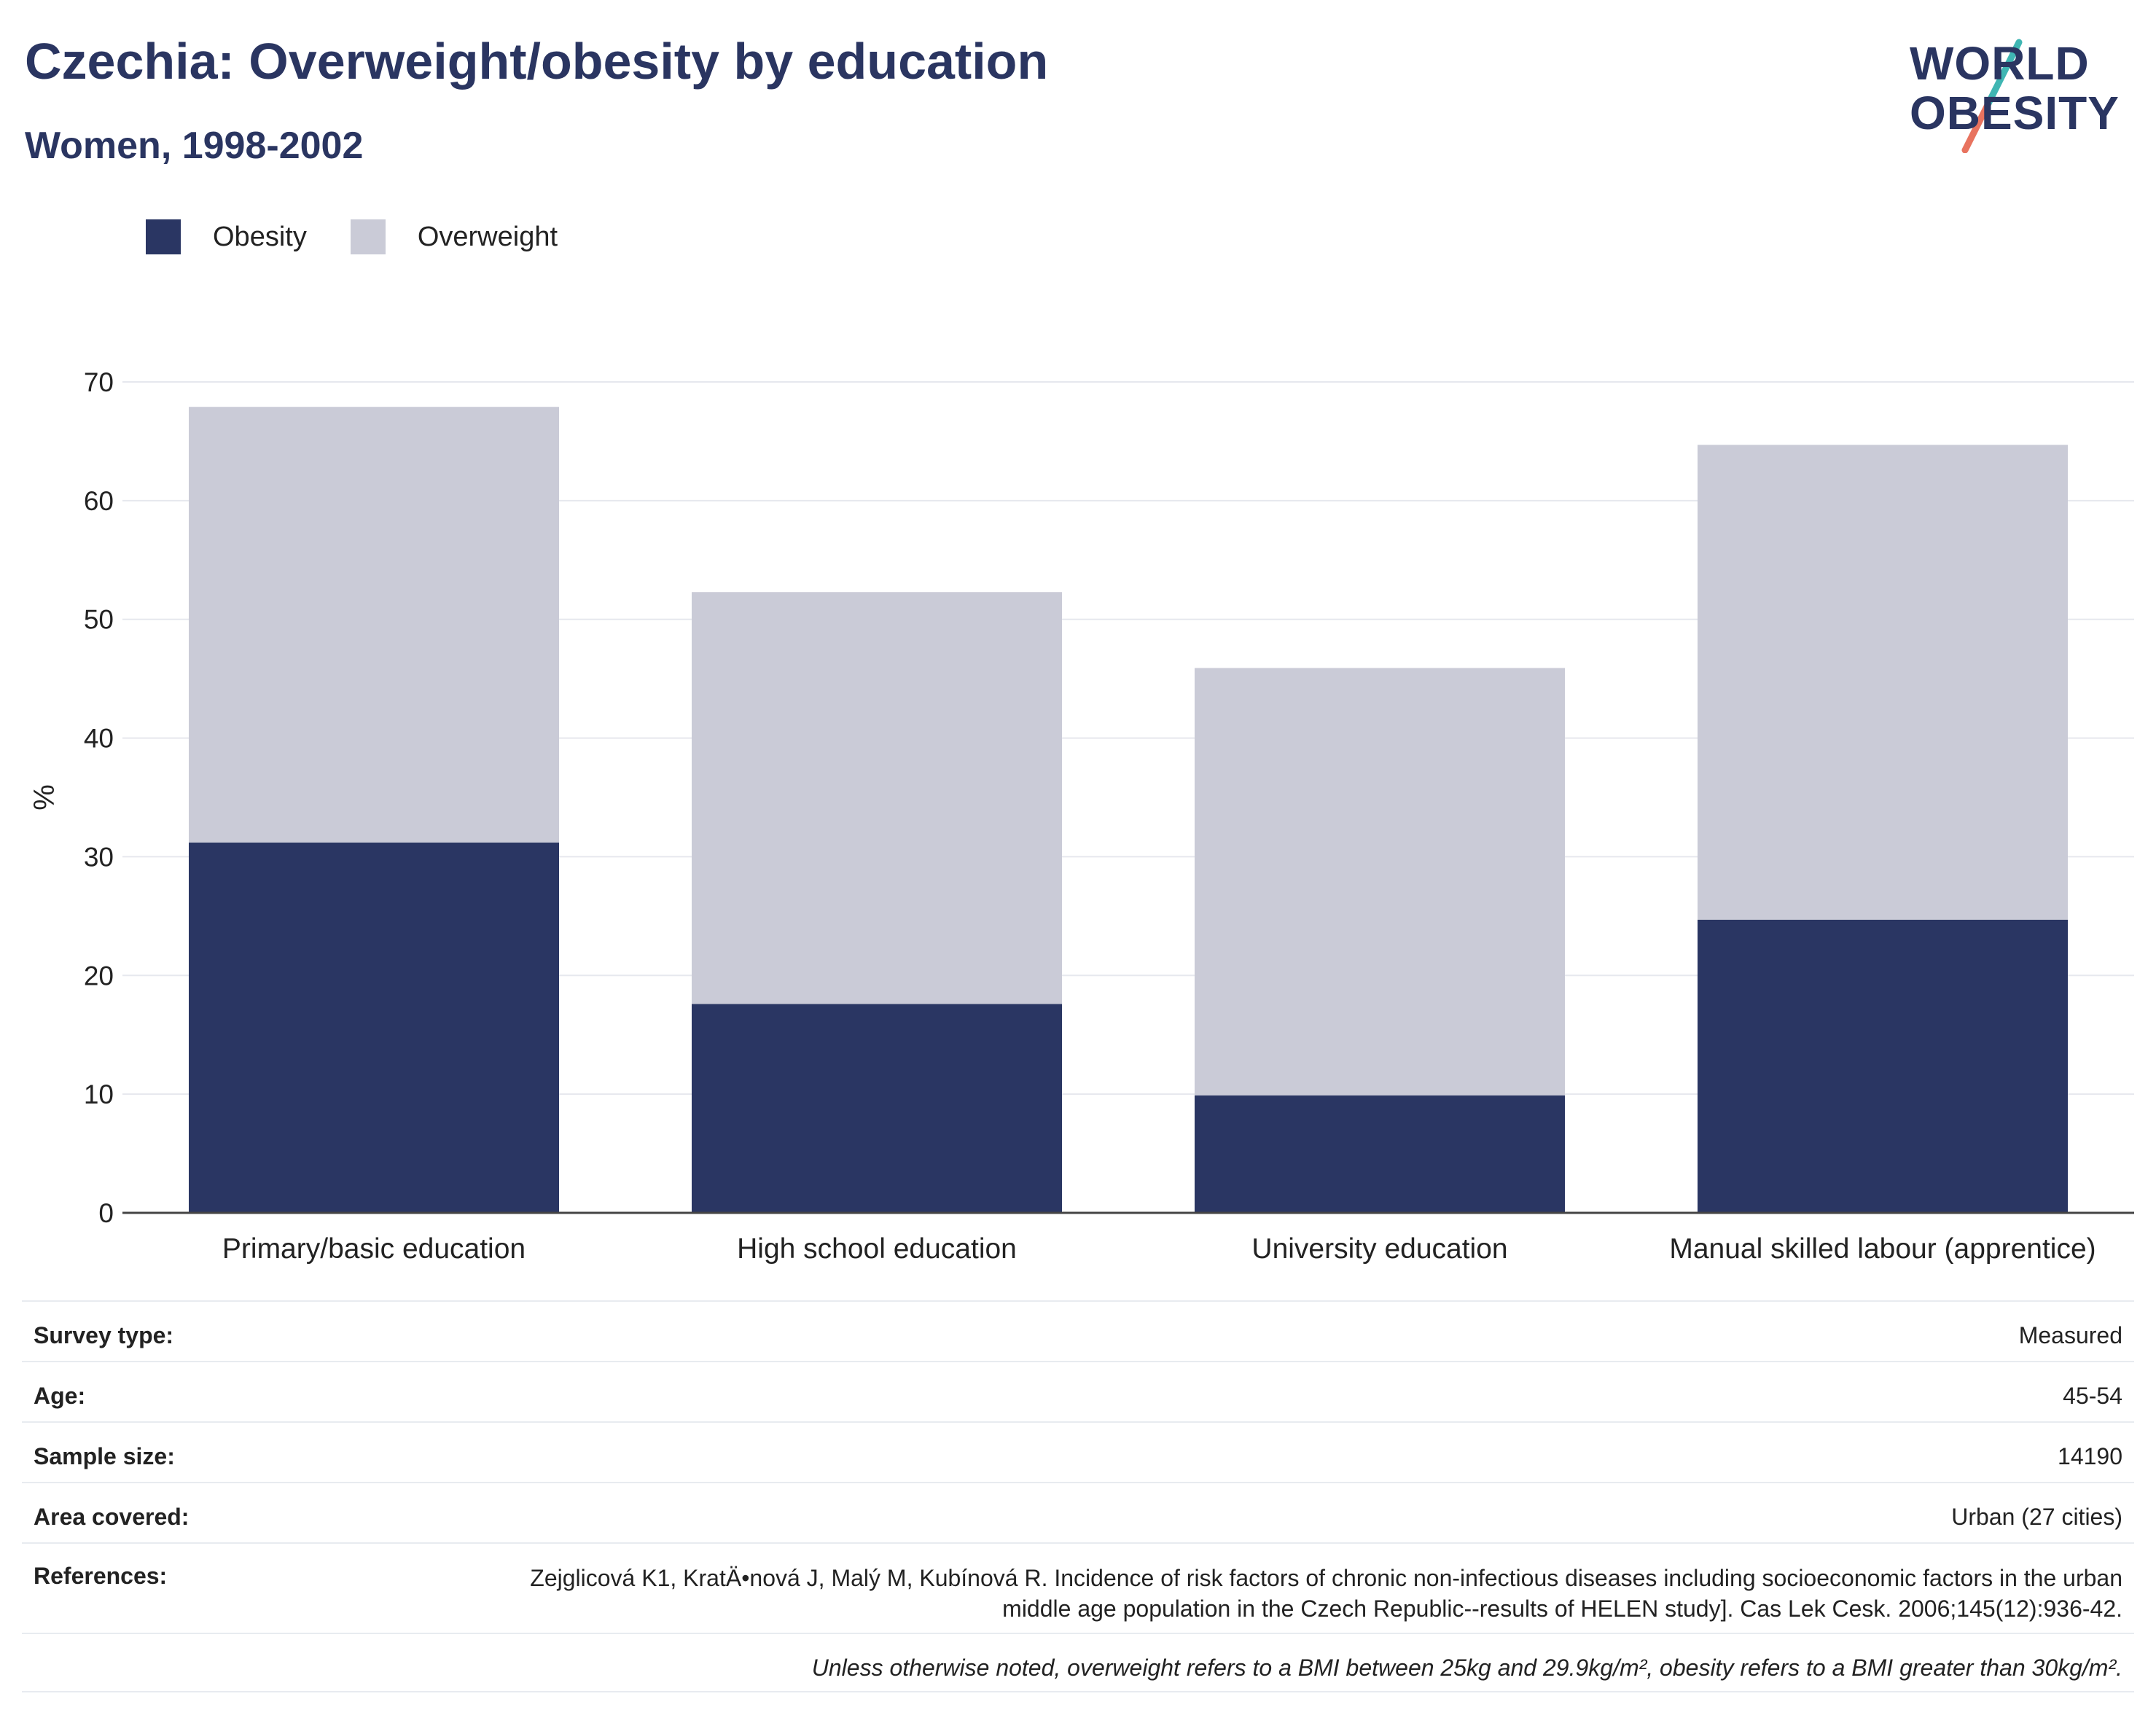  What do you see at coordinates (374, 1249) in the screenshot?
I see `x-tick-label: Primary/basic education` at bounding box center [374, 1249].